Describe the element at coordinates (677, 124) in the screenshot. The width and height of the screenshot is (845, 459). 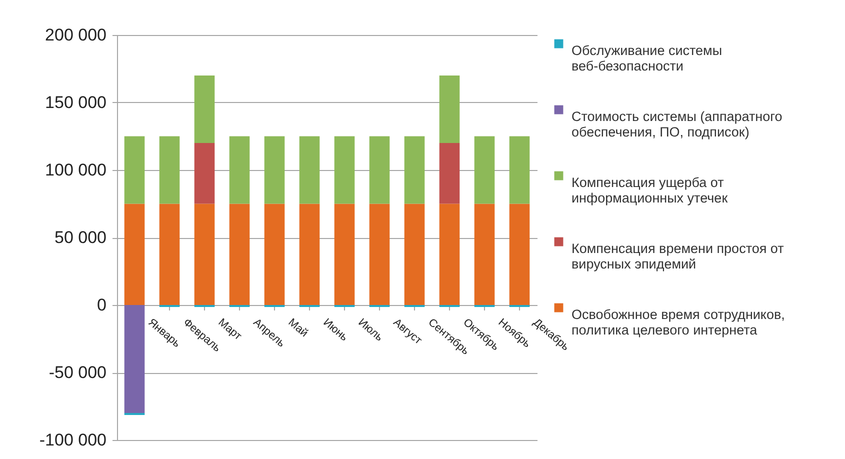
I see `legend-label: Стоимость системы (аппаратного обеспечения, ПО, подписок)` at that location.